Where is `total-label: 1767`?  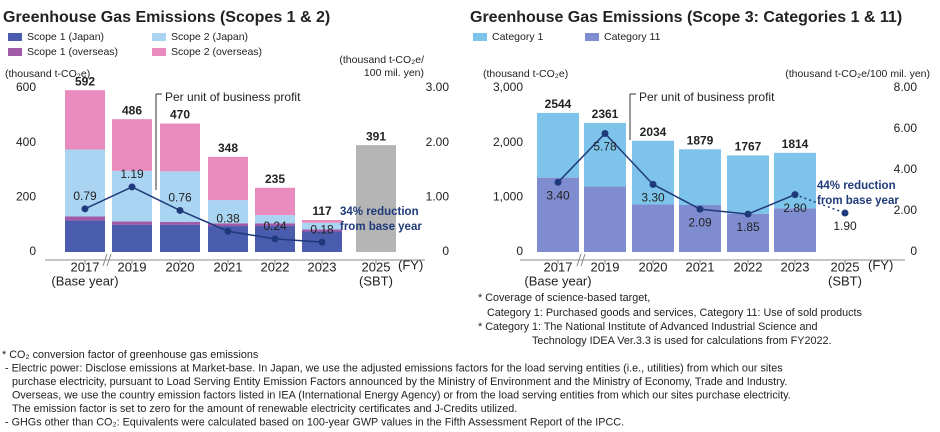
total-label: 1767 is located at coordinates (748, 147).